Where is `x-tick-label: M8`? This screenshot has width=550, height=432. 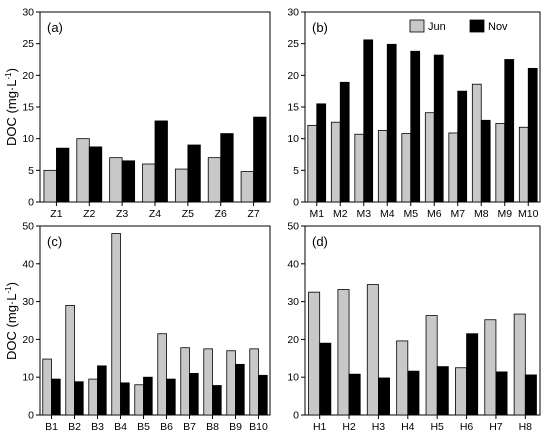 x-tick-label: M8 is located at coordinates (481, 214).